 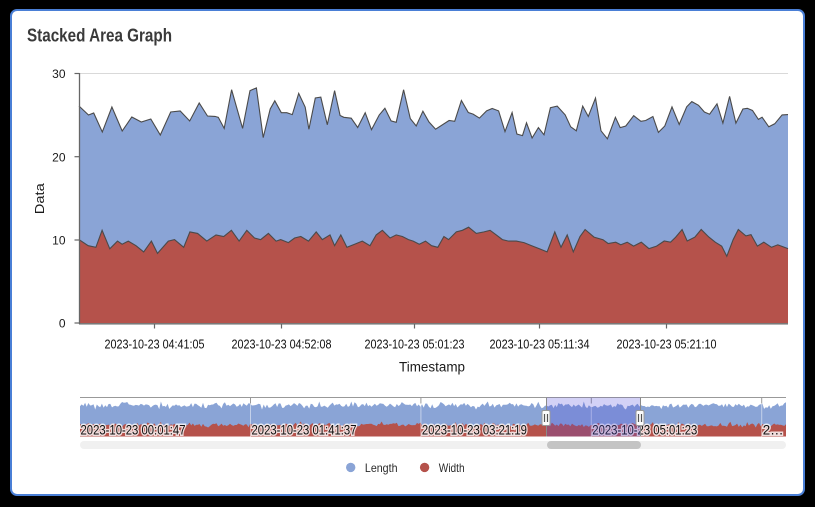 I want to click on svg-text: 2023-10-23 04:41:05, so click(x=155, y=344).